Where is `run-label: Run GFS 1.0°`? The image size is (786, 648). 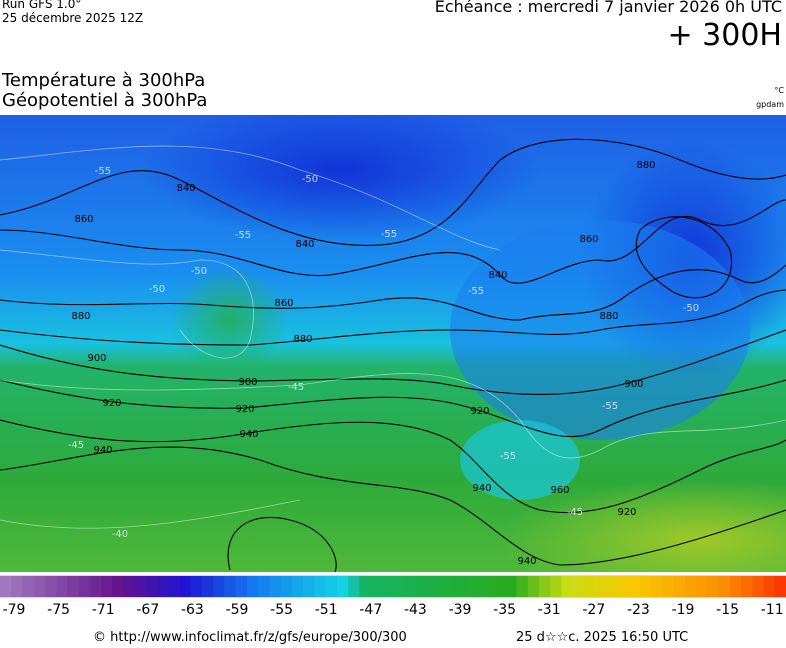
run-label: Run GFS 1.0° is located at coordinates (42, 5).